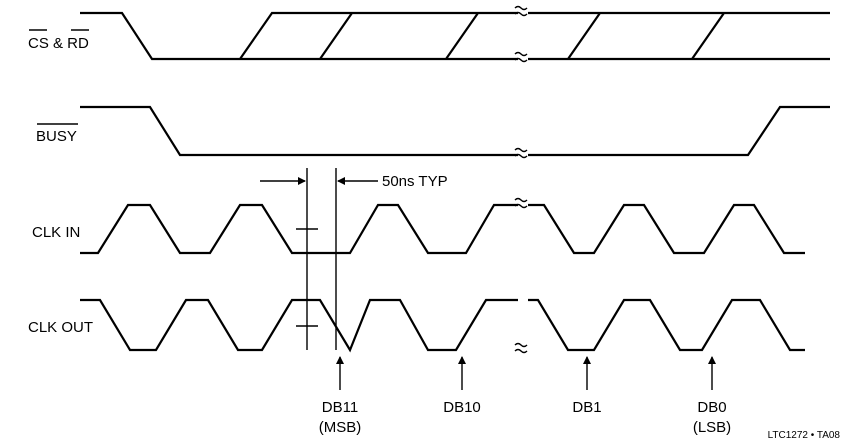 This screenshot has width=845, height=443. What do you see at coordinates (340, 407) in the screenshot?
I see `bit-label-db11: DB11` at bounding box center [340, 407].